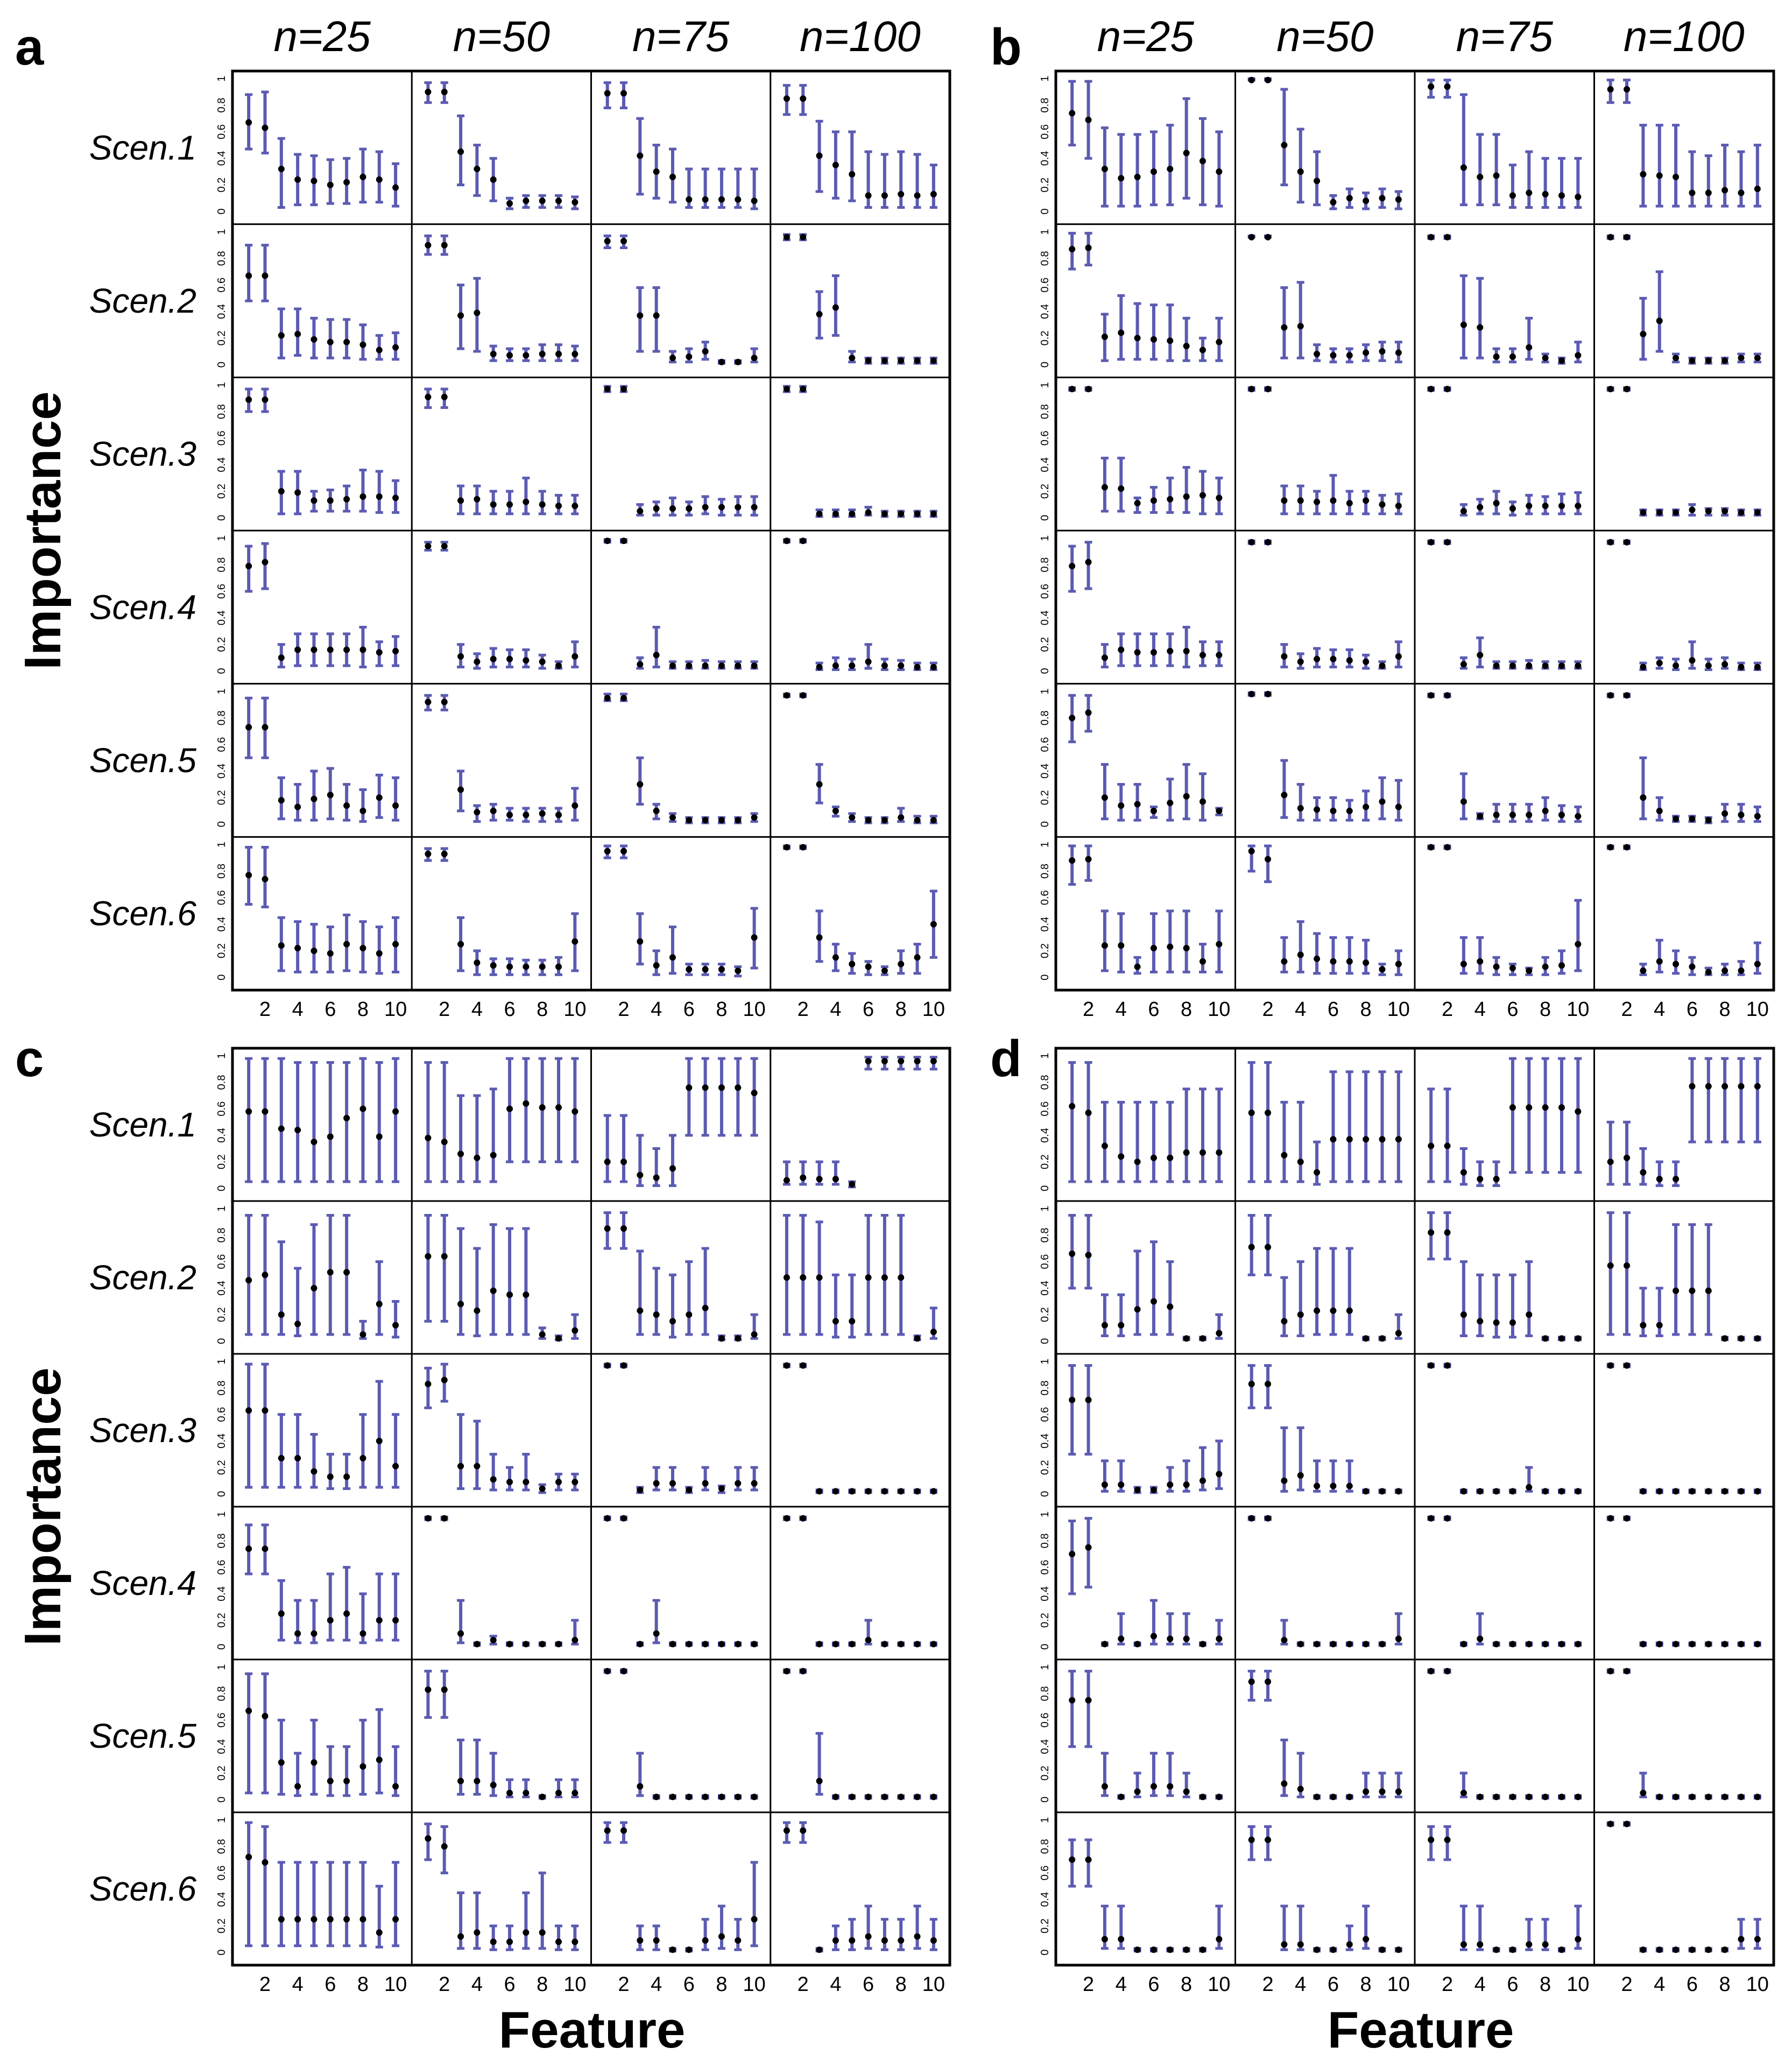 This screenshot has width=1792, height=2062. What do you see at coordinates (222, 924) in the screenshot?
I see `y-tick-label: 0.4` at bounding box center [222, 924].